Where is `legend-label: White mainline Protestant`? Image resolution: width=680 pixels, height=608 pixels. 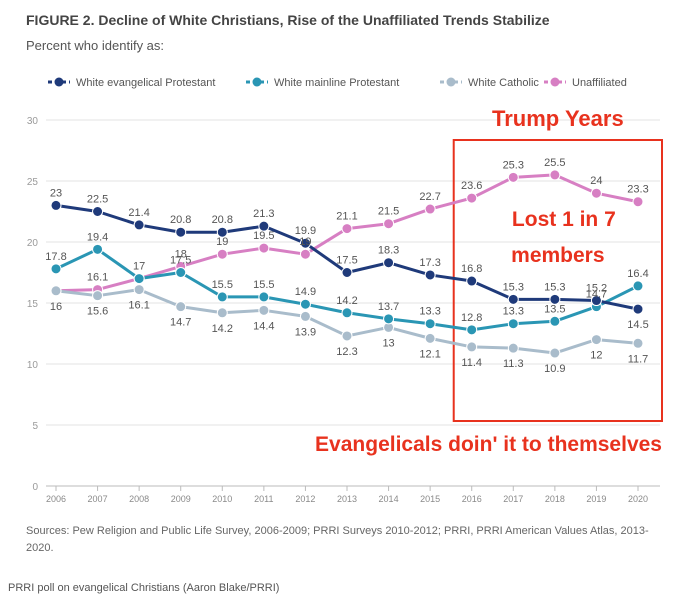 legend-label: White mainline Protestant is located at coordinates (336, 83).